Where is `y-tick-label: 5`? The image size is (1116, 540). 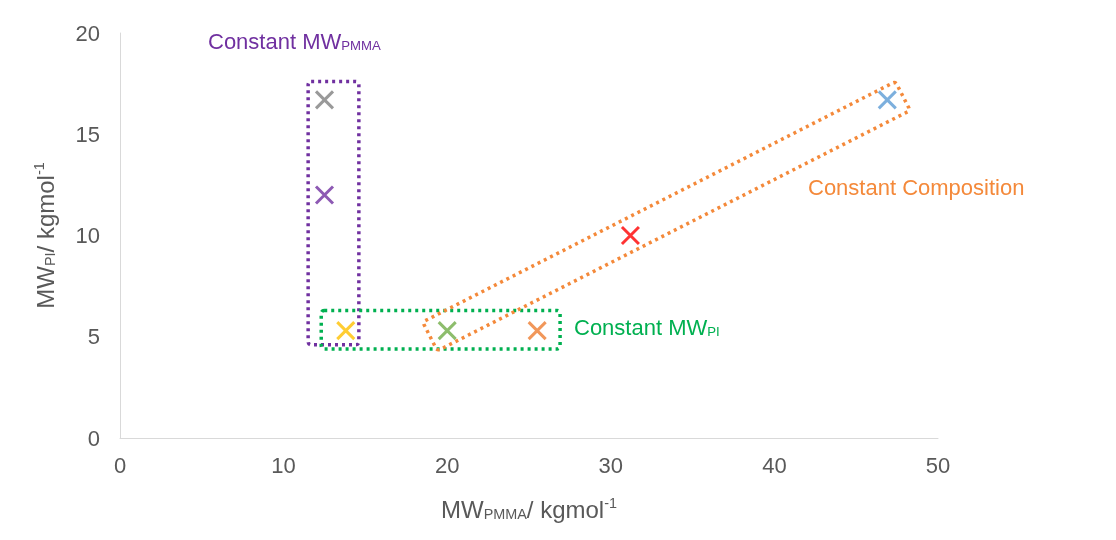
y-tick-label: 5 is located at coordinates (93, 337).